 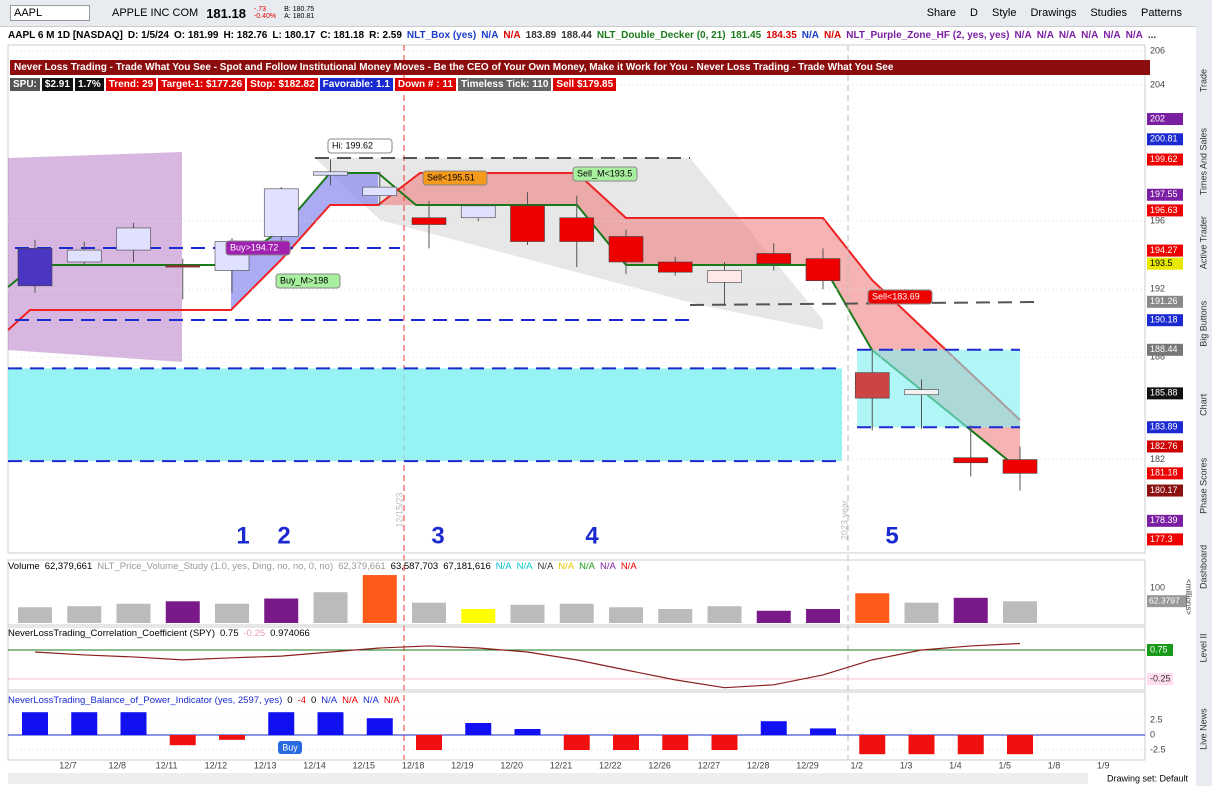 What do you see at coordinates (57, 84) in the screenshot?
I see `badge: $2.91` at bounding box center [57, 84].